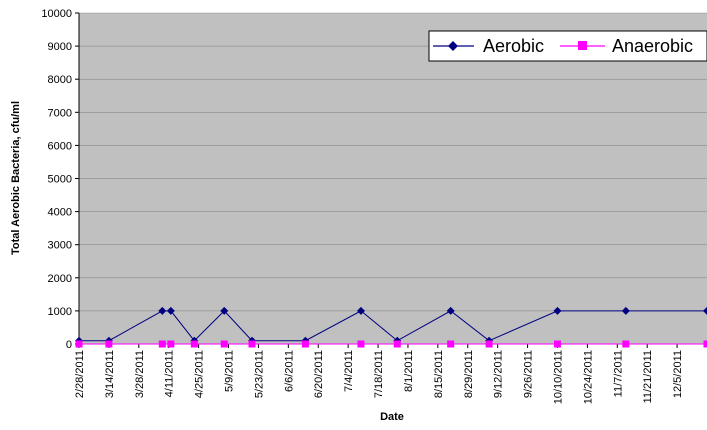 The image size is (707, 430). Describe the element at coordinates (529, 374) in the screenshot. I see `x-tick-label: 9/26/2011` at that location.